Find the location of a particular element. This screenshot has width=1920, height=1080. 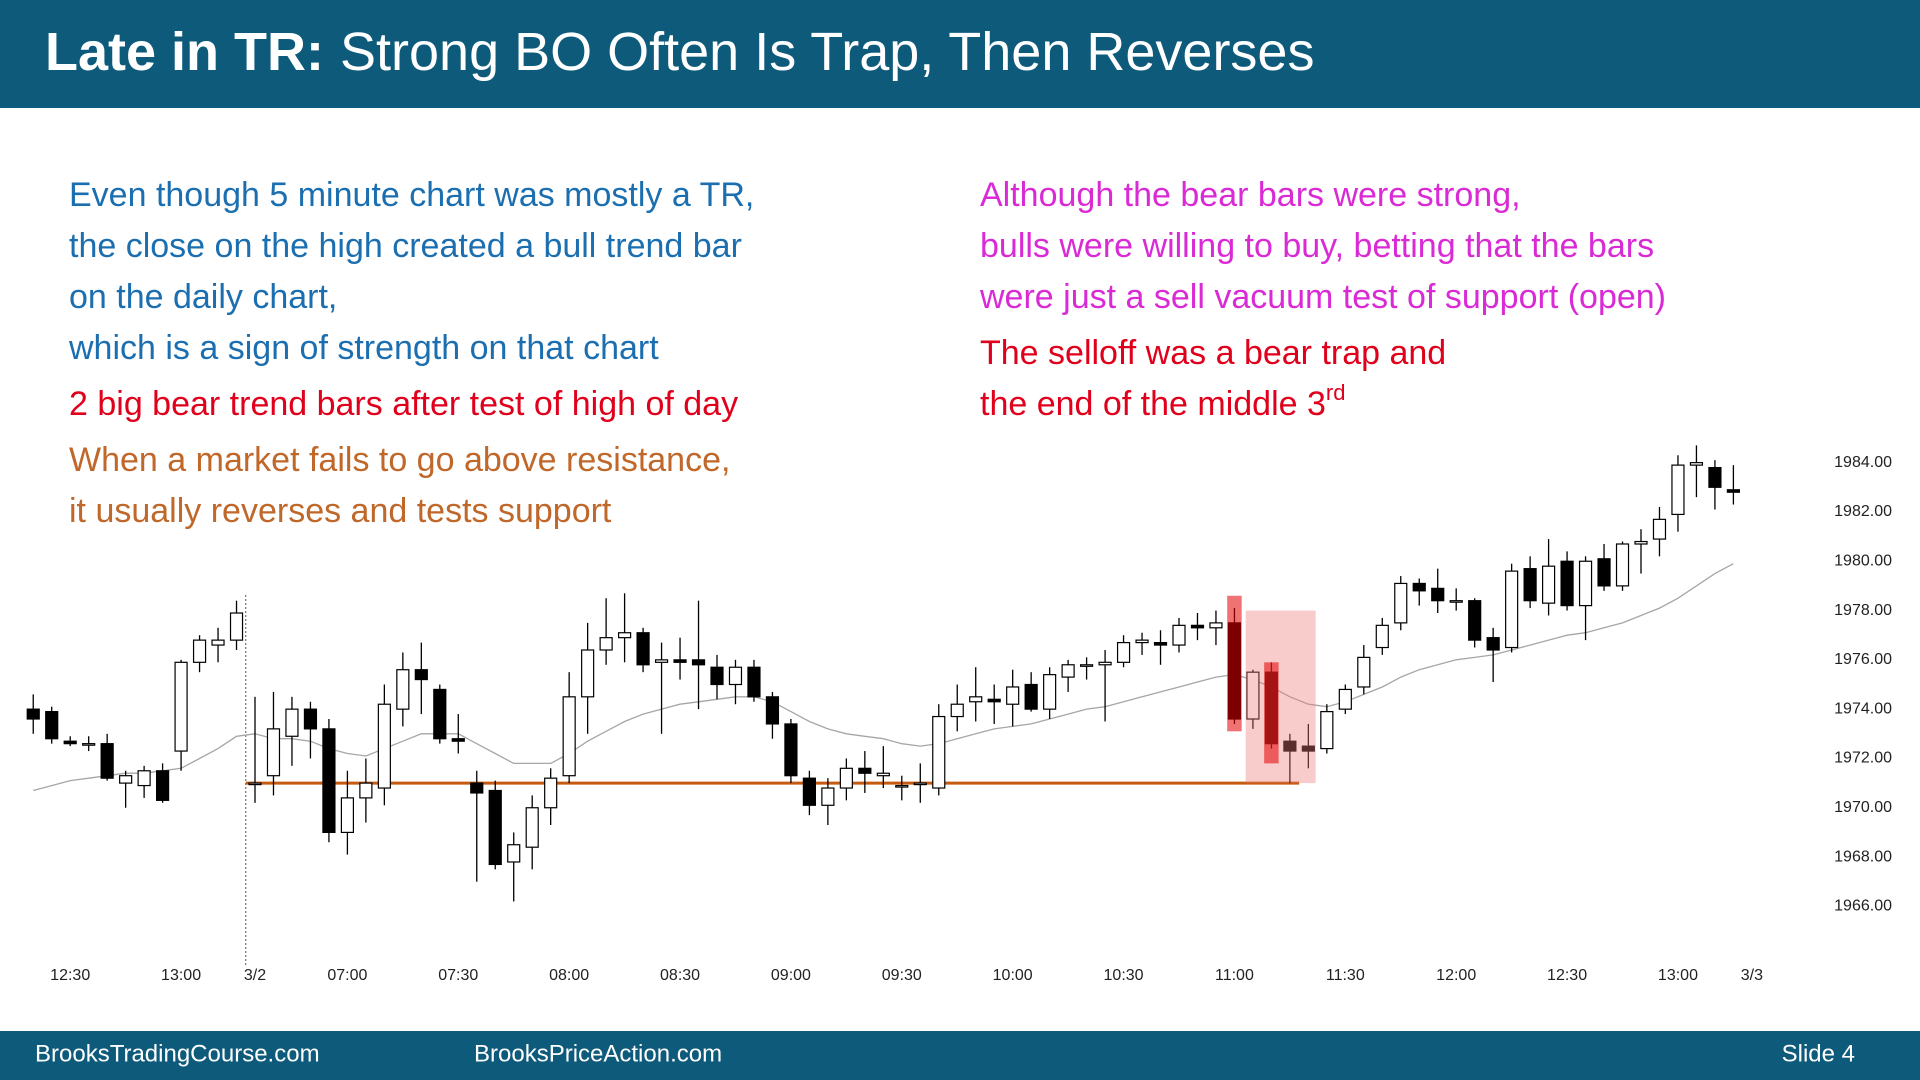

annotation-text: Although the bear bars were strong, is located at coordinates (1250, 195).